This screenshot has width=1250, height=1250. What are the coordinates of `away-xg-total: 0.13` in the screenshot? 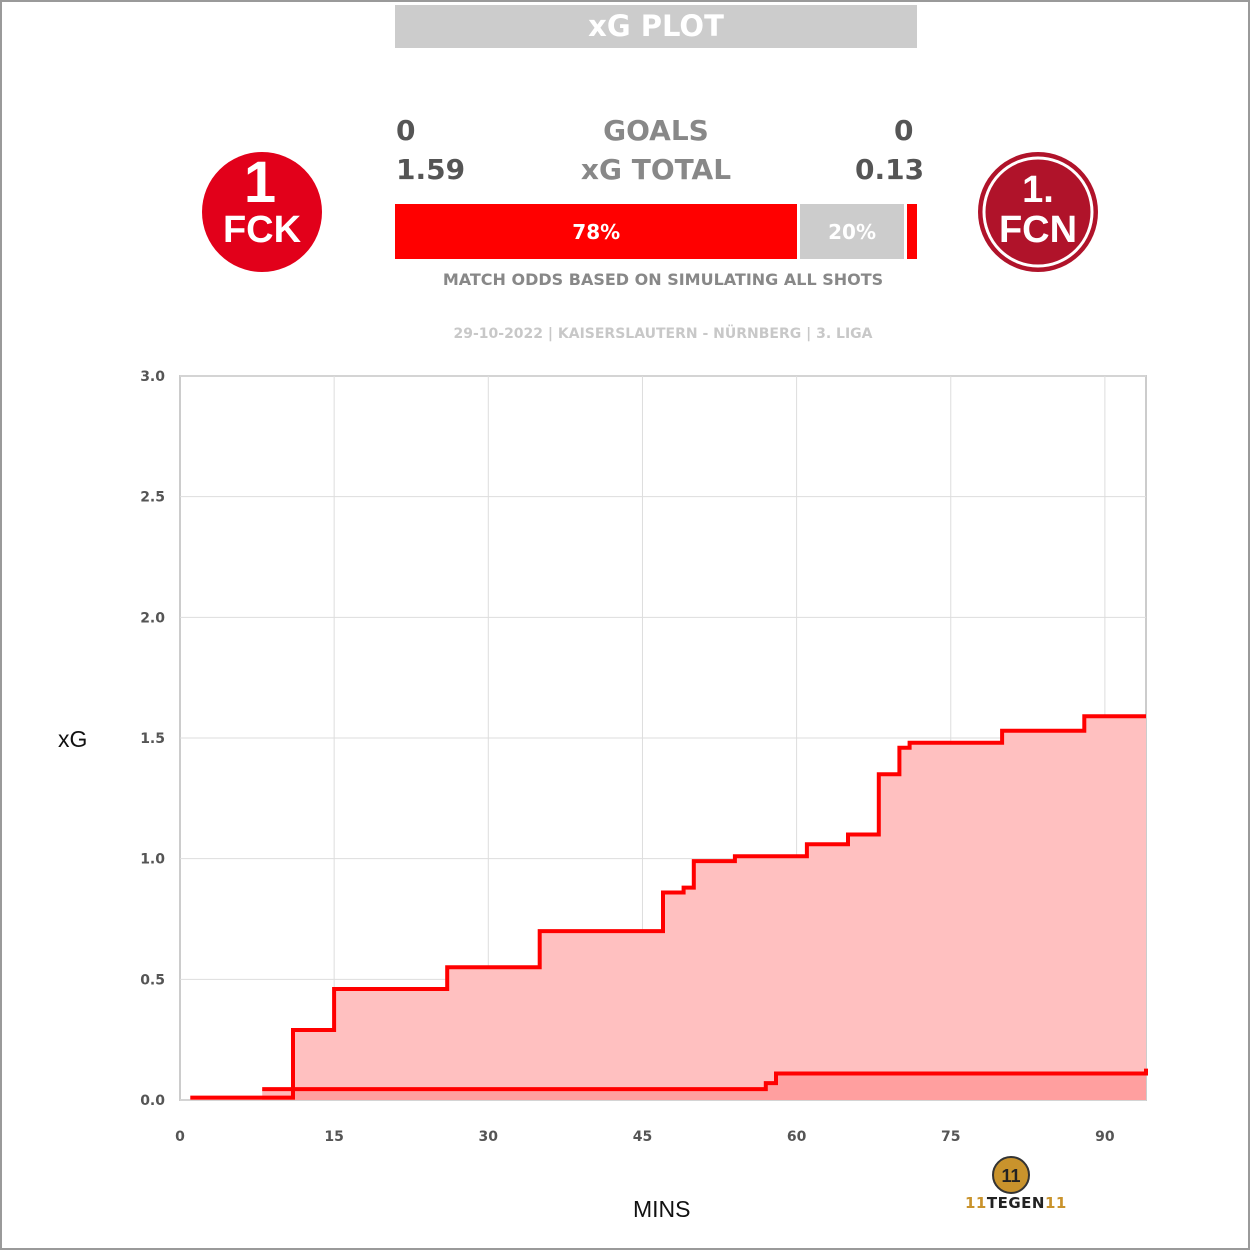 It's located at (890, 169).